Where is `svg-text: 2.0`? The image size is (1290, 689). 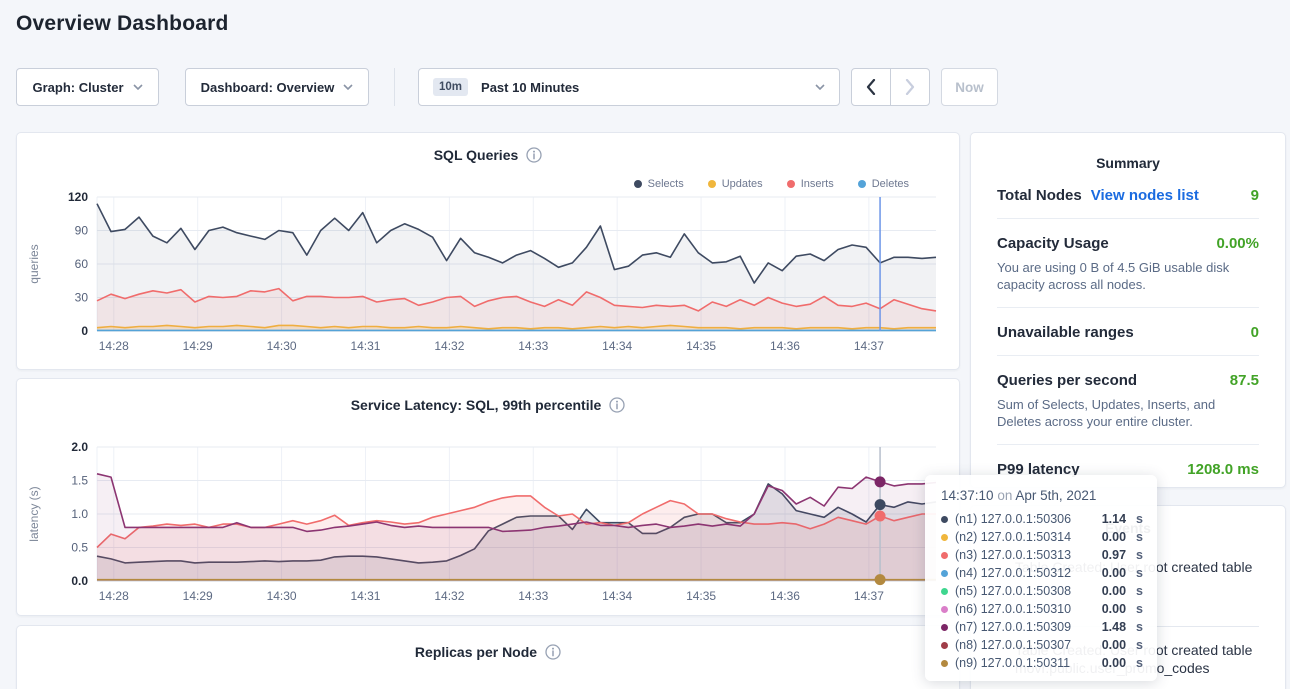
svg-text: 2.0 is located at coordinates (79, 447).